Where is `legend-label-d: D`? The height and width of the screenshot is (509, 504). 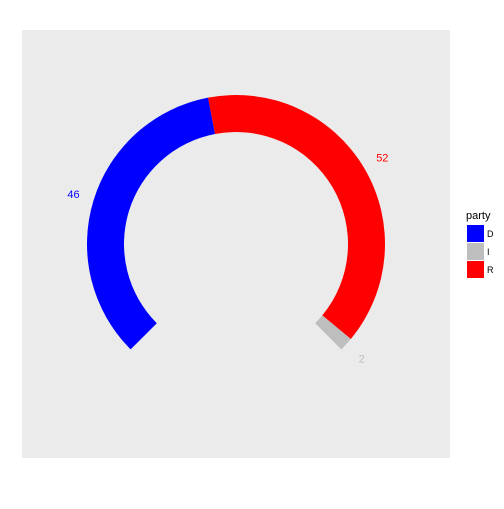 legend-label-d: D is located at coordinates (490, 234).